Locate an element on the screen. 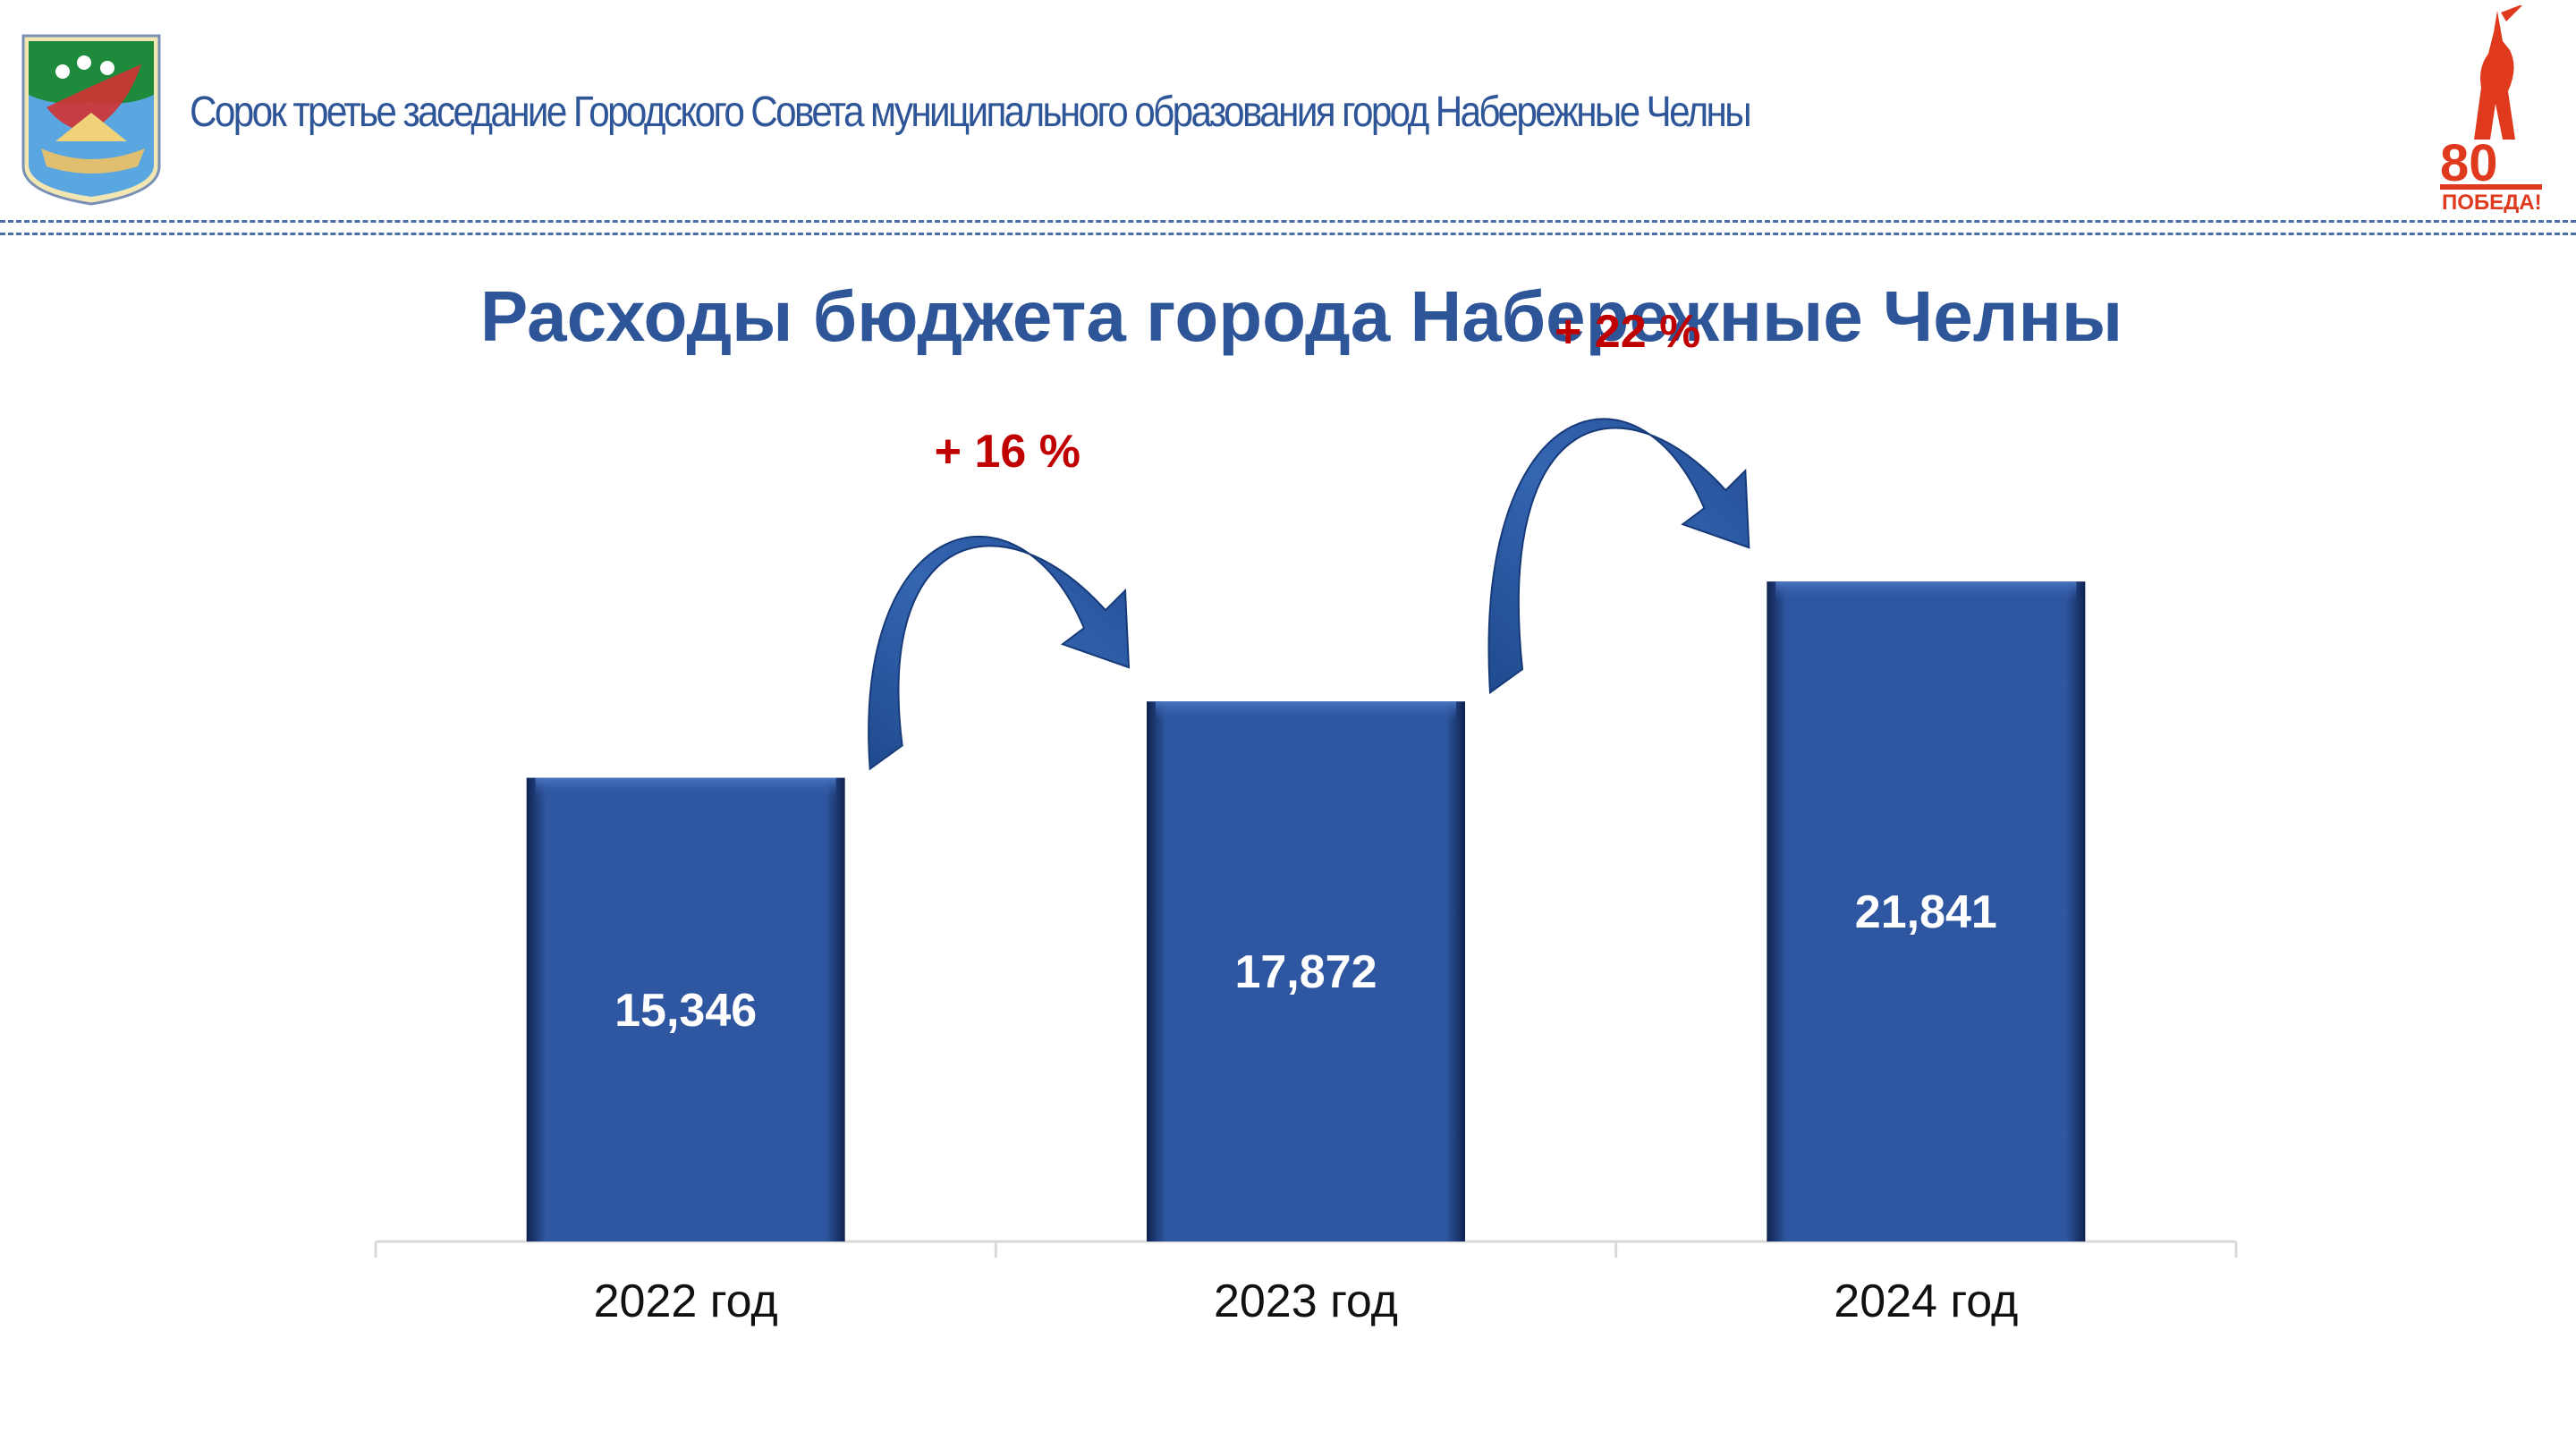  city-coat-of-arms-logo is located at coordinates (91, 120).